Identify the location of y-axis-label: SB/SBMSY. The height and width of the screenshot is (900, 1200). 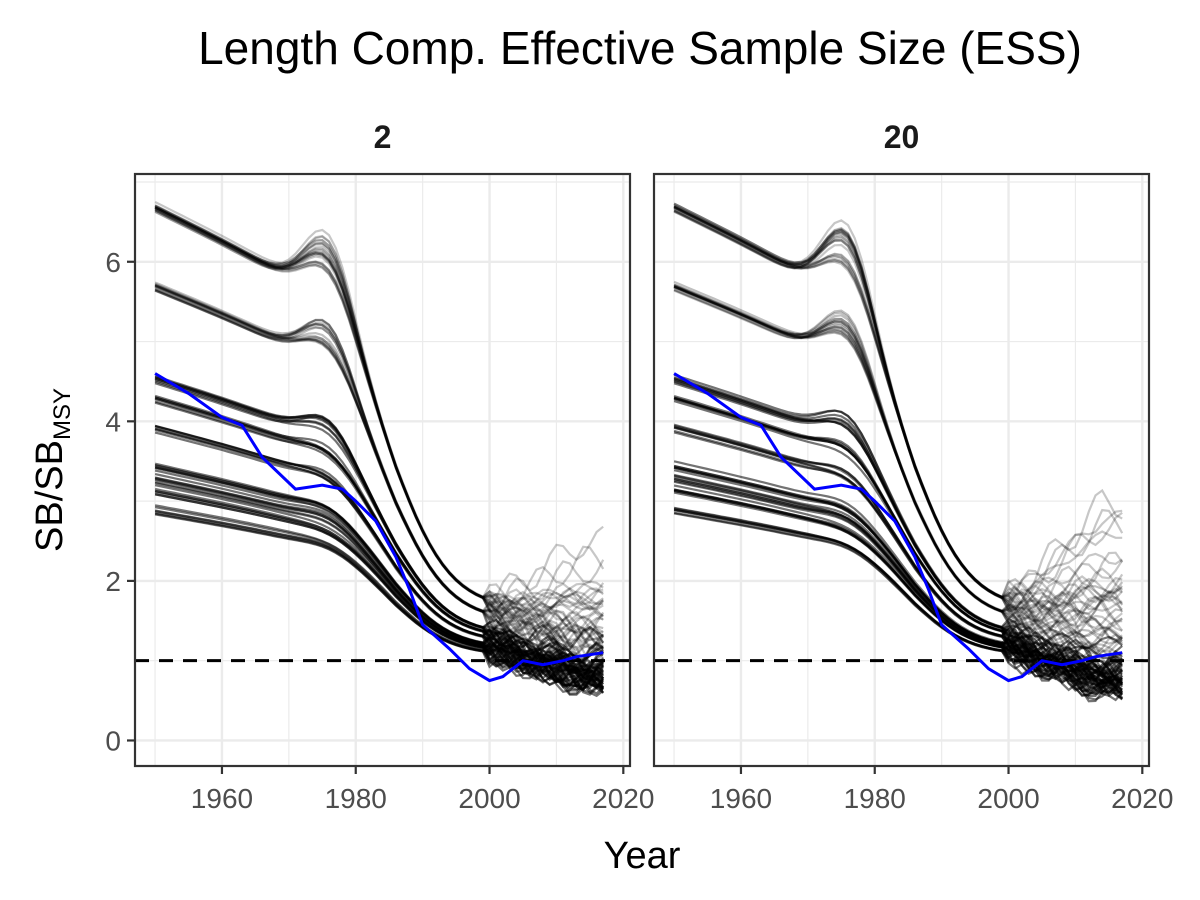
(52, 470).